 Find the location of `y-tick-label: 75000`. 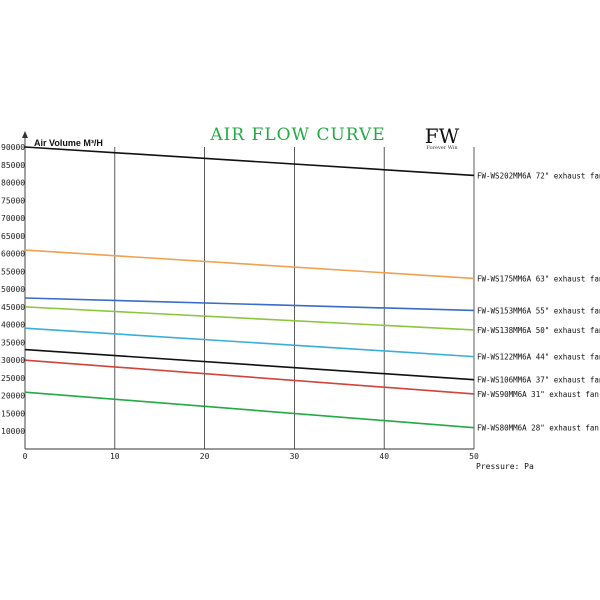

y-tick-label: 75000 is located at coordinates (13, 200).